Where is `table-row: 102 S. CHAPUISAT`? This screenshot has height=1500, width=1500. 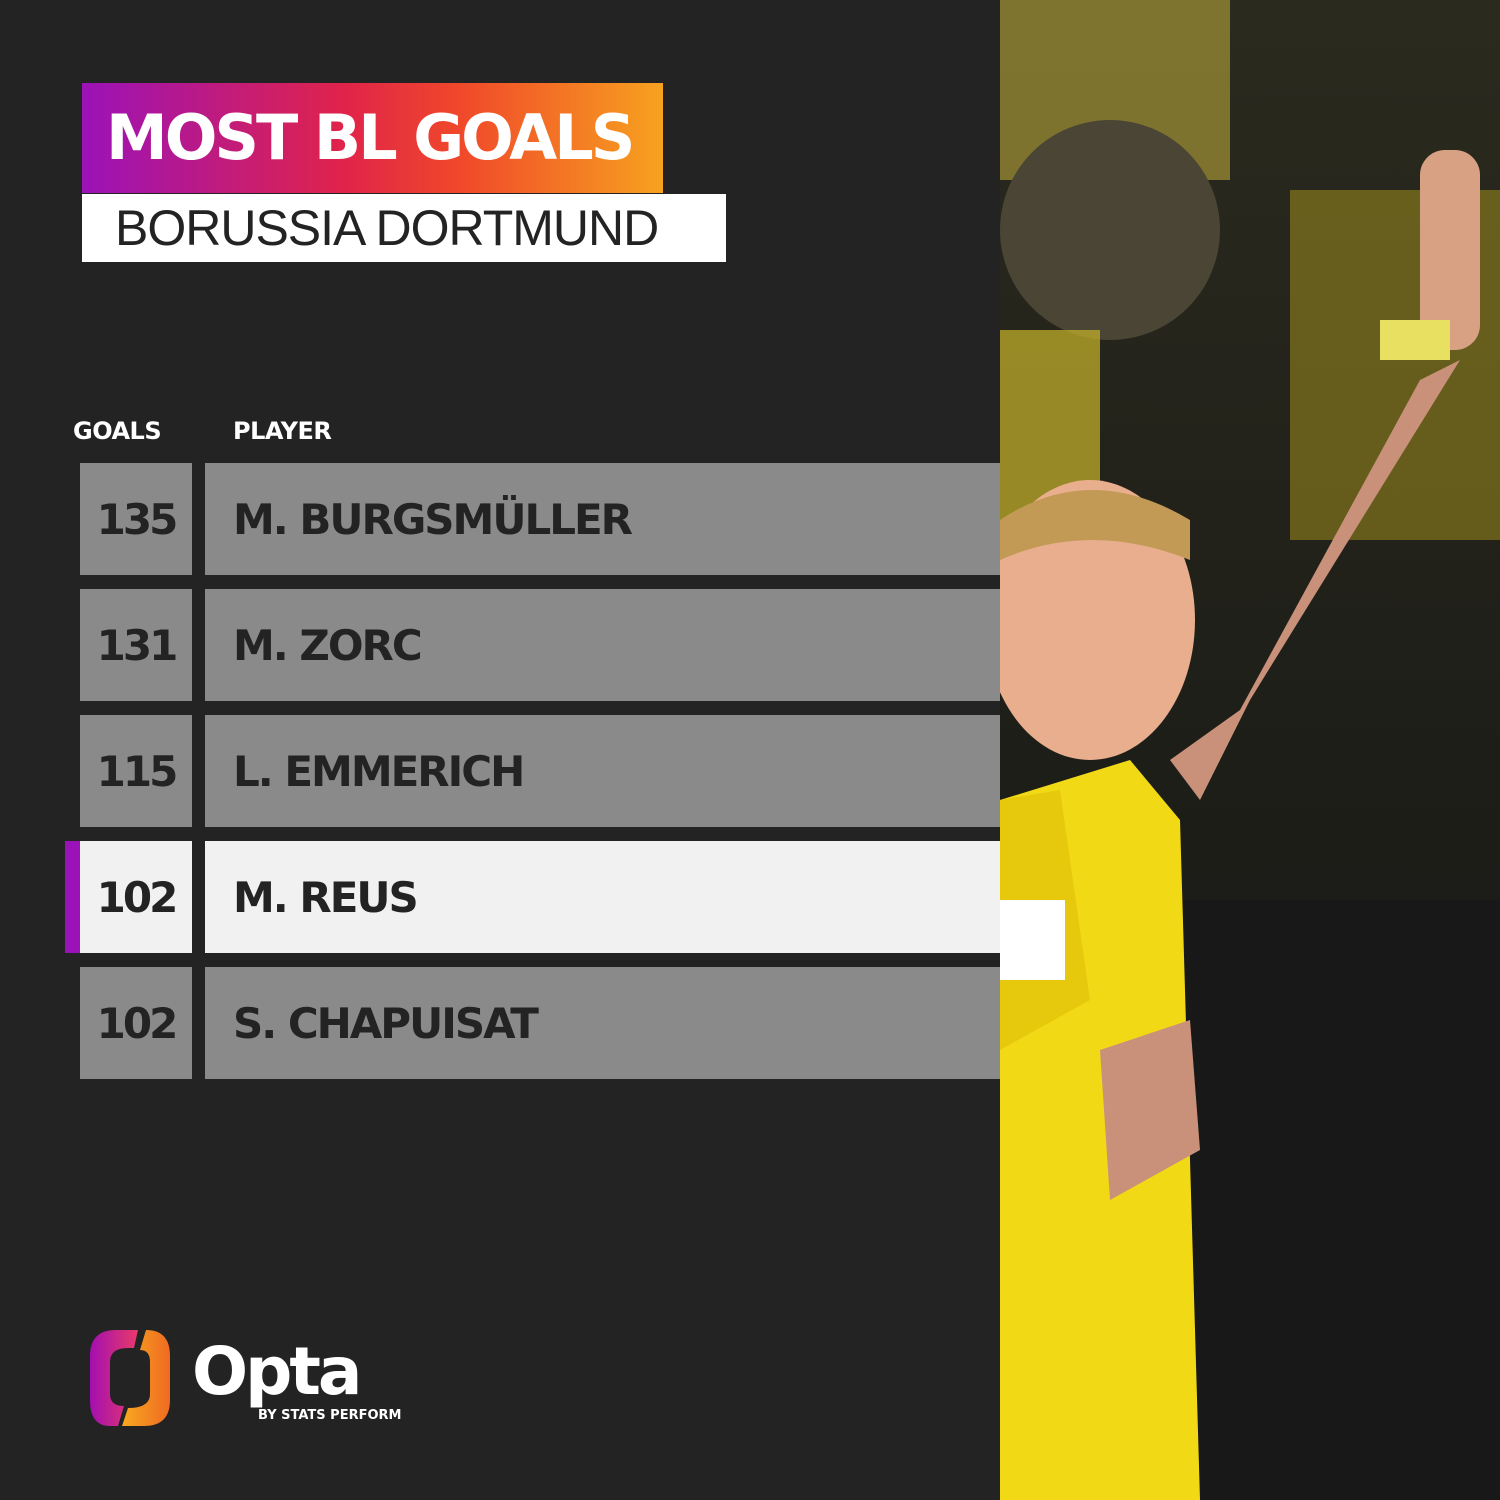 table-row: 102 S. CHAPUISAT is located at coordinates (500, 1023).